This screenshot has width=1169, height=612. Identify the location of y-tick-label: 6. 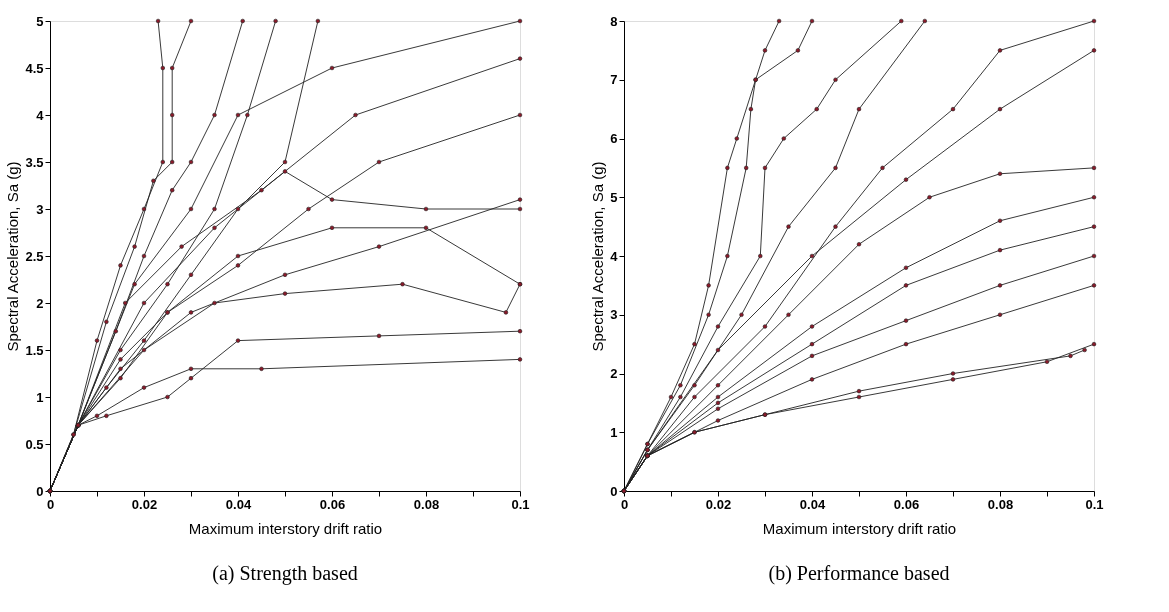
(614, 138).